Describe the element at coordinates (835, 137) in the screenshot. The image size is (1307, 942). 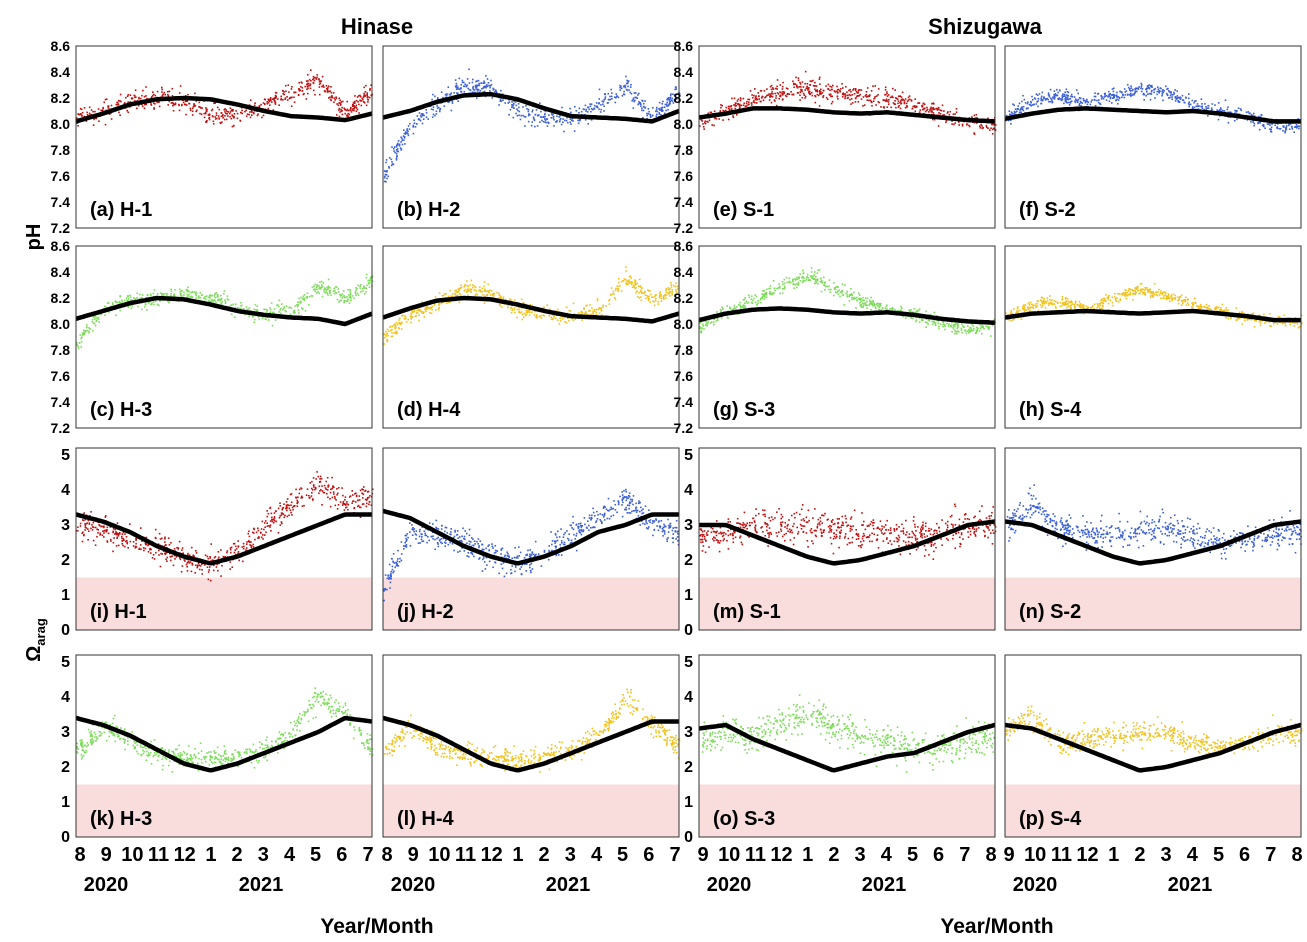
I see `panel-s-1-ph: (e) S-17.27.47.67.88.08.28.48.6` at that location.